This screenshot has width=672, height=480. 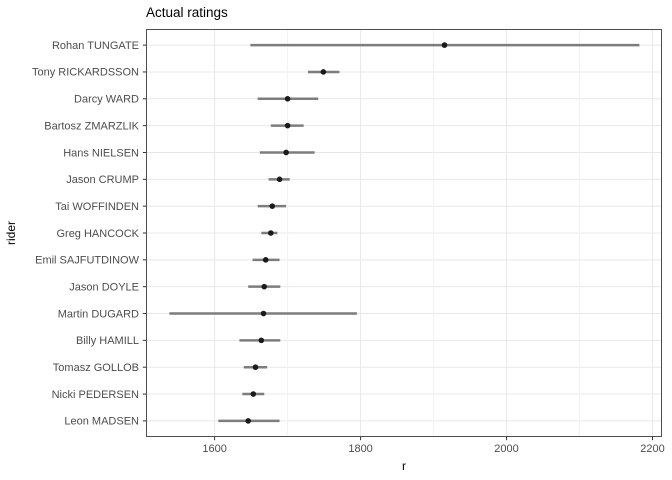 I want to click on chart-title: Actual ratings, so click(x=187, y=12).